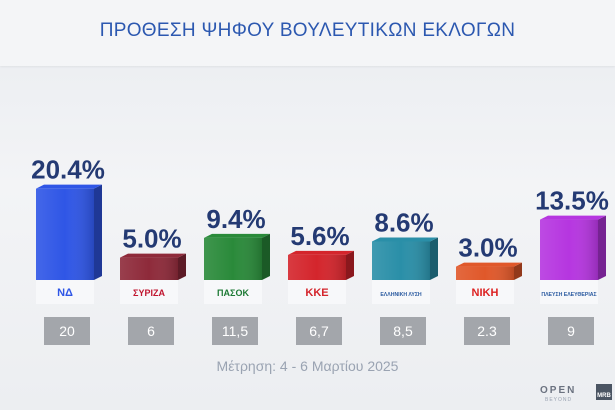 The width and height of the screenshot is (615, 410). I want to click on party-logo: ΣΥΡΙΖΑ, so click(149, 293).